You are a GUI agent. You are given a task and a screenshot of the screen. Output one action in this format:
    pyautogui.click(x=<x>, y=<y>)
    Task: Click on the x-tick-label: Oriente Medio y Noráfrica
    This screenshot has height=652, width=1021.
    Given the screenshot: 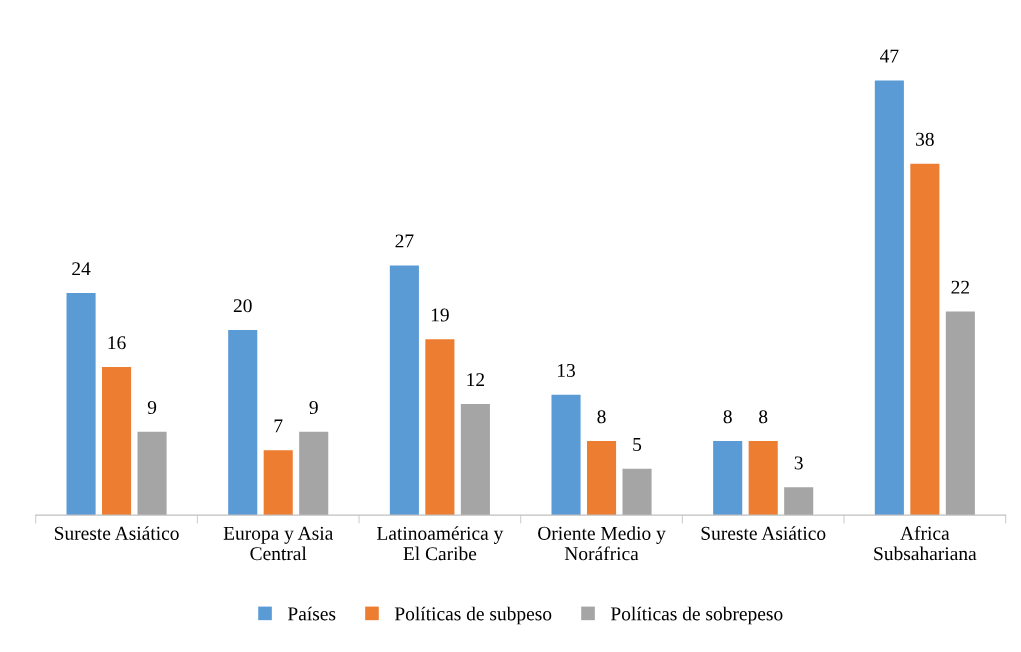 What is the action you would take?
    pyautogui.click(x=602, y=543)
    